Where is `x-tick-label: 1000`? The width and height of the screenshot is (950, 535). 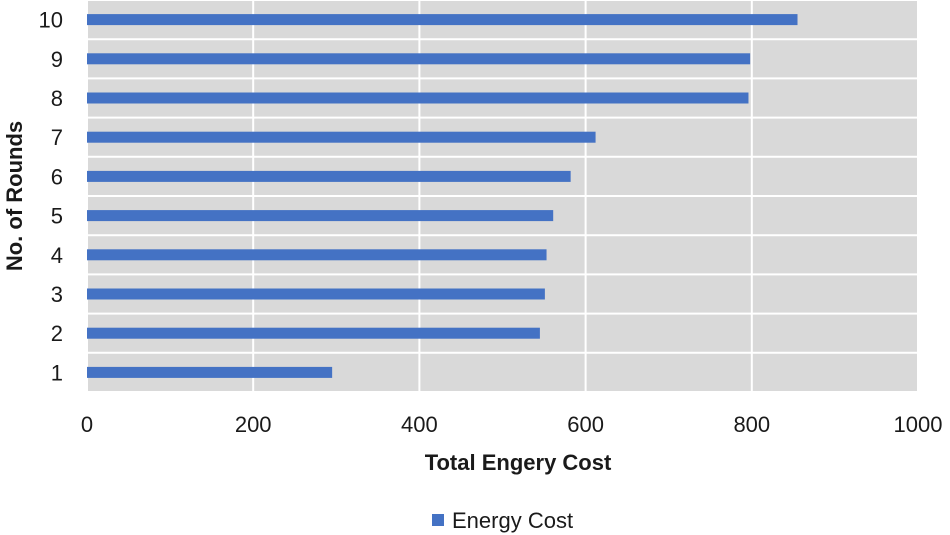 x-tick-label: 1000 is located at coordinates (918, 424).